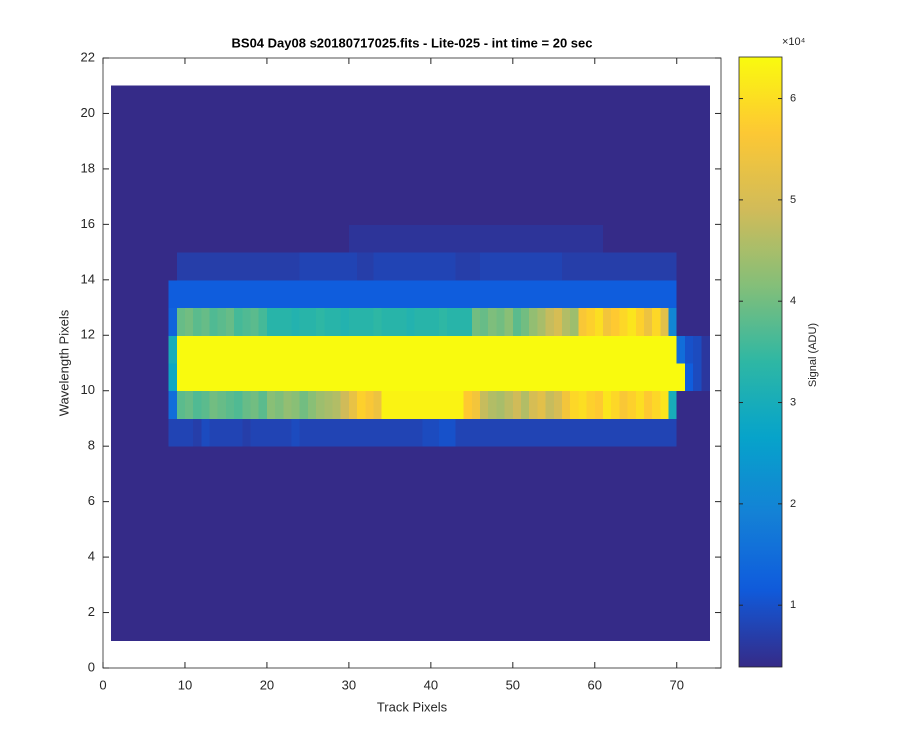 The width and height of the screenshot is (900, 750). What do you see at coordinates (88, 278) in the screenshot?
I see `y-tick-label: 14` at bounding box center [88, 278].